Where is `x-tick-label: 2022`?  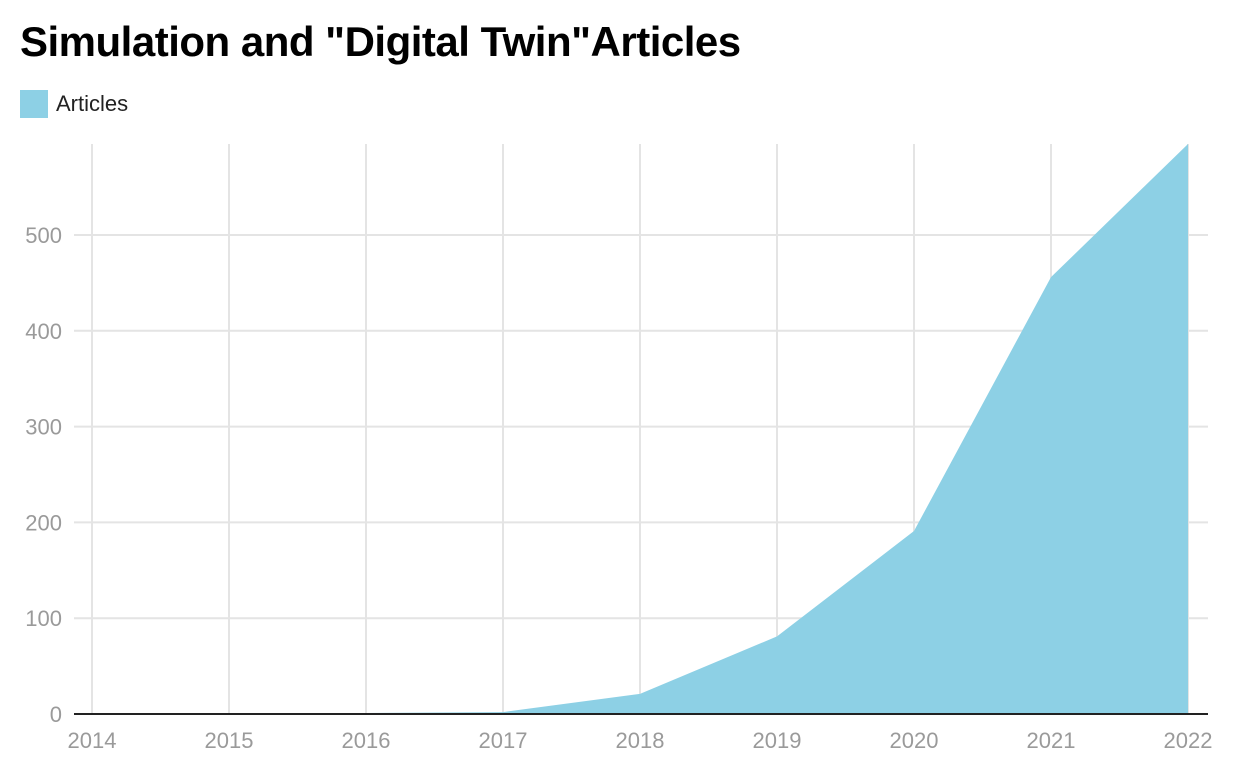 x-tick-label: 2022 is located at coordinates (1188, 740).